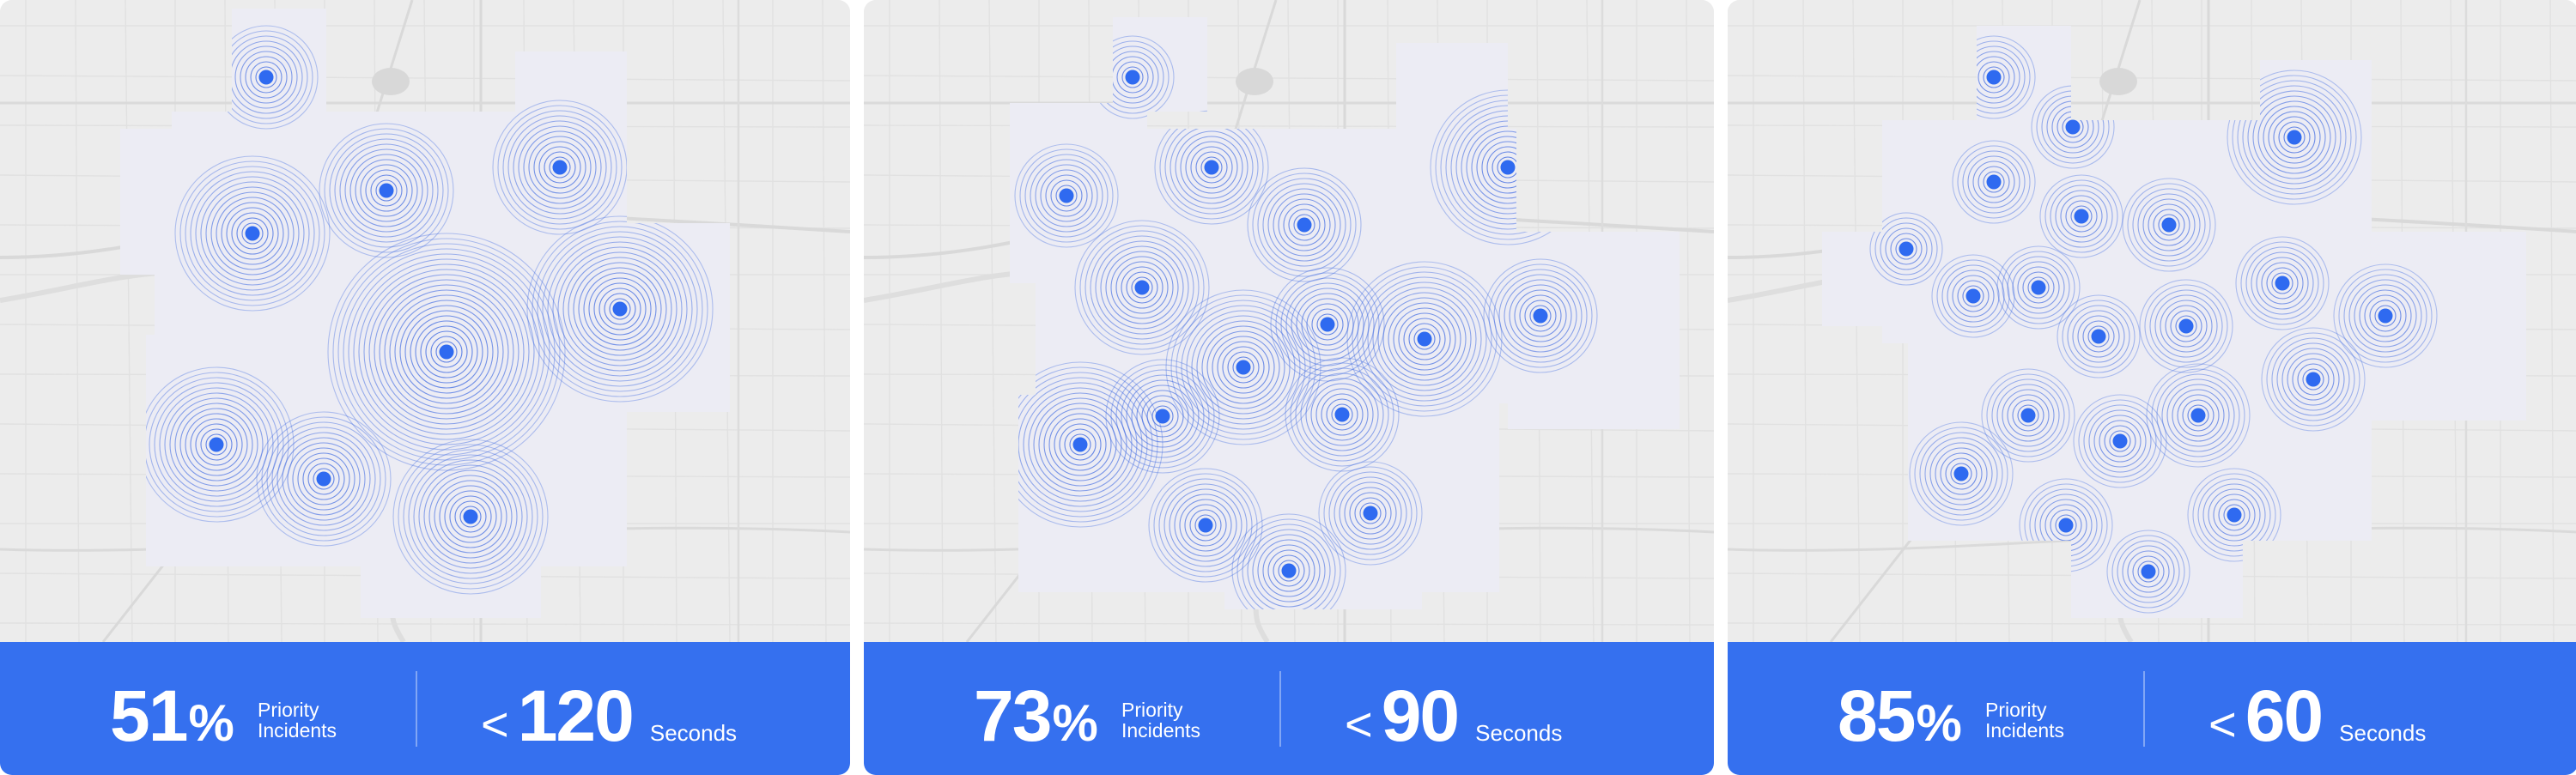 This screenshot has height=775, width=2576. Describe the element at coordinates (2152, 709) in the screenshot. I see `stats-bar: 85 % Priority Incidents < 60 Seconds` at that location.